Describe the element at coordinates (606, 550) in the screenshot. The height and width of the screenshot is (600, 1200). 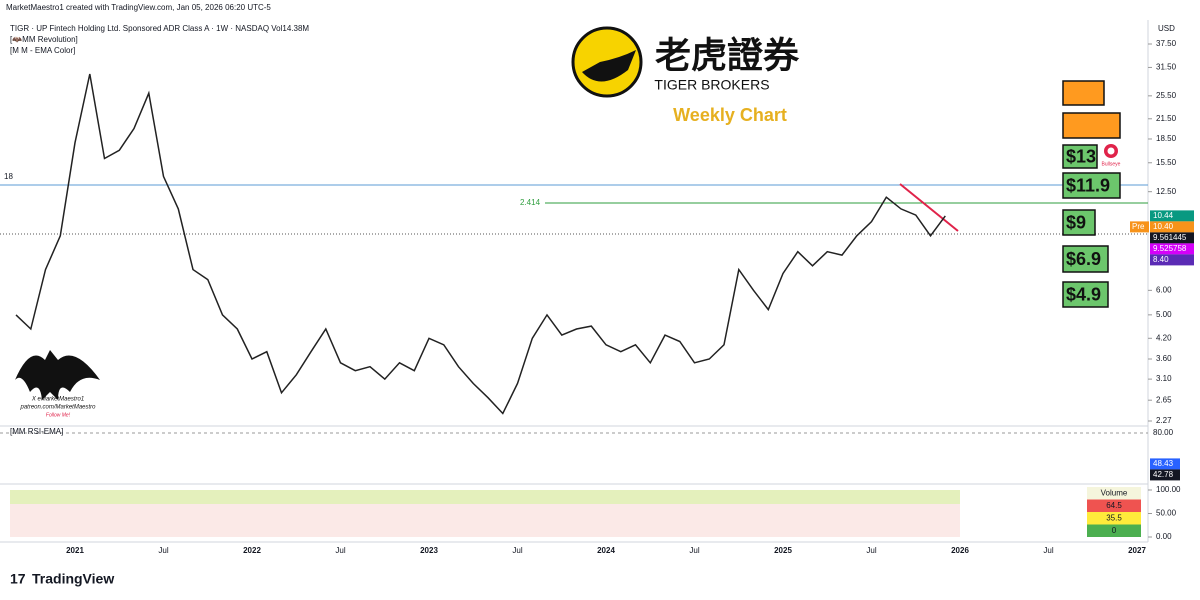
I see `x-tick-label: 2024` at that location.